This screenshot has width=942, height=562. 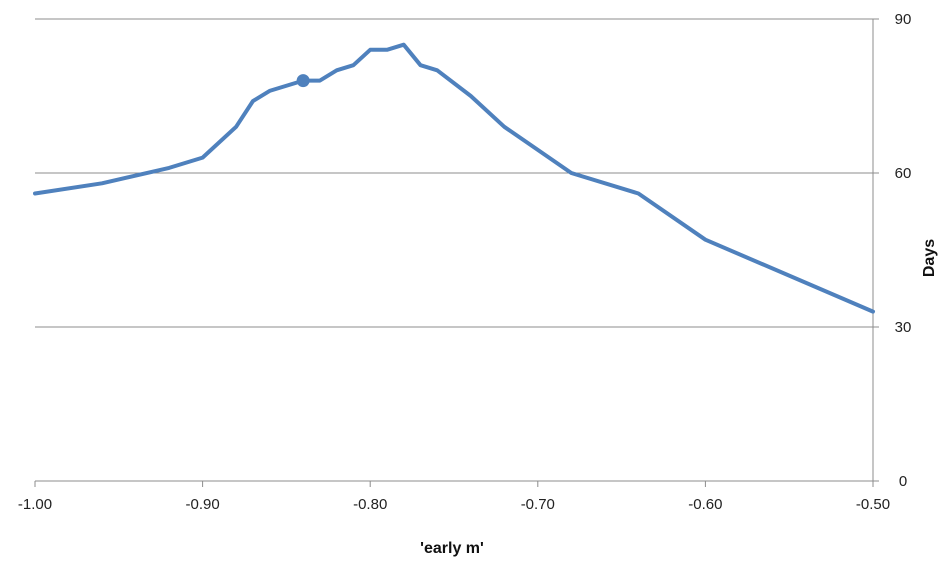 I want to click on x-tick-labels: -1.00 -0.90 -0.80 -0.70 -0.60 -0.50, so click(x=454, y=504).